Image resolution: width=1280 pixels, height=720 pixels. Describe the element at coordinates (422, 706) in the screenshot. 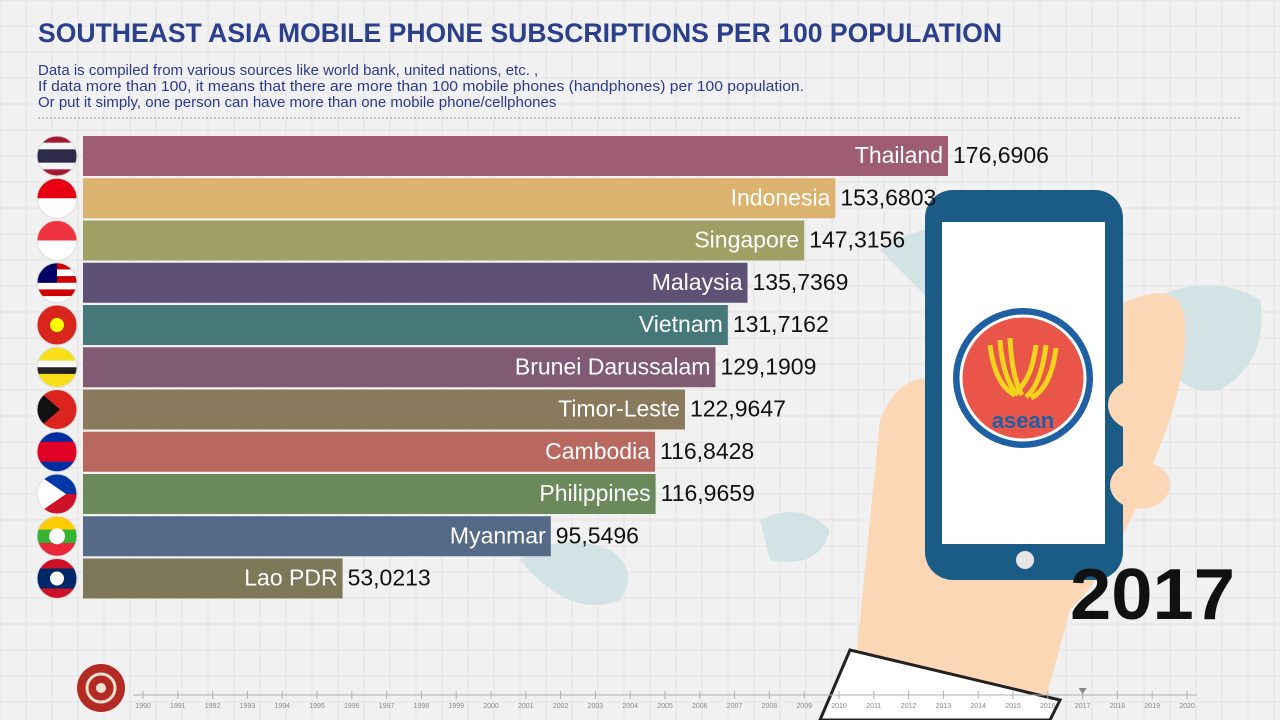

I see `timeline-label: 1998` at that location.